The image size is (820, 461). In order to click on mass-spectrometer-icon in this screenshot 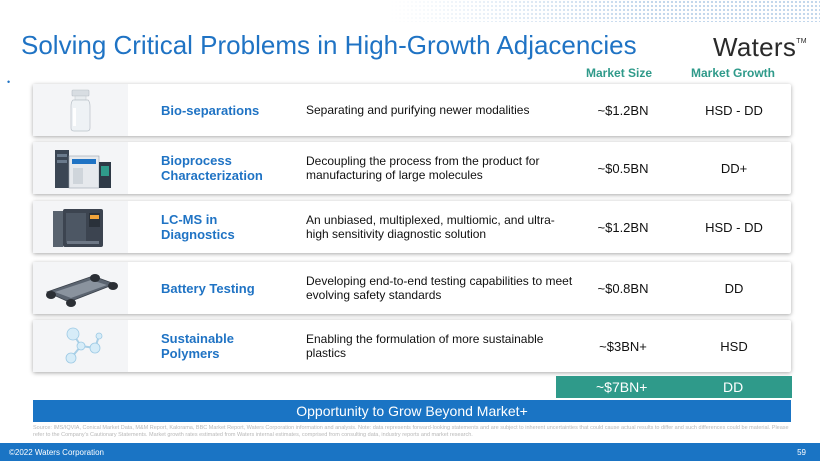, I will do `click(80, 227)`.